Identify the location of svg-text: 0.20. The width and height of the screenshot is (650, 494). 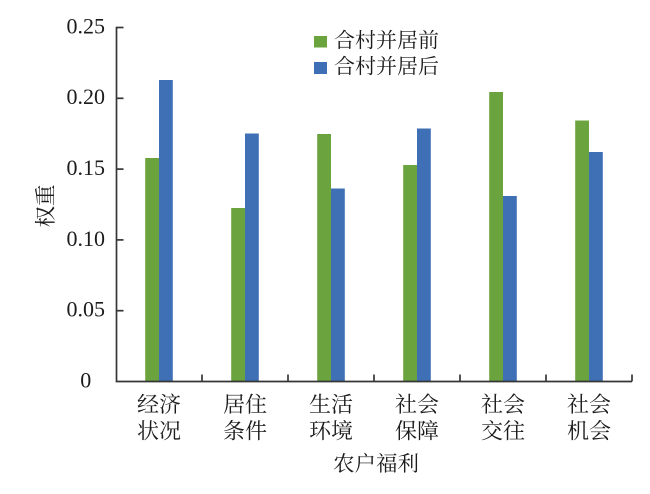
(86, 96).